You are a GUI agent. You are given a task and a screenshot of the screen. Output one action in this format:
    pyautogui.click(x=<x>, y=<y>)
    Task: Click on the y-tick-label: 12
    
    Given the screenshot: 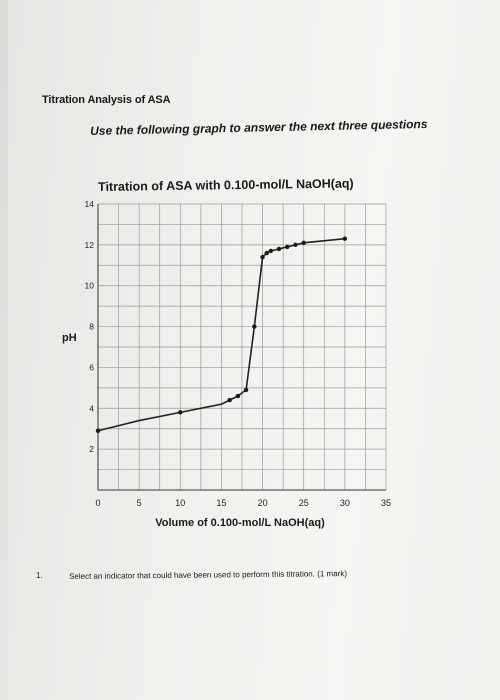 What is the action you would take?
    pyautogui.click(x=90, y=245)
    